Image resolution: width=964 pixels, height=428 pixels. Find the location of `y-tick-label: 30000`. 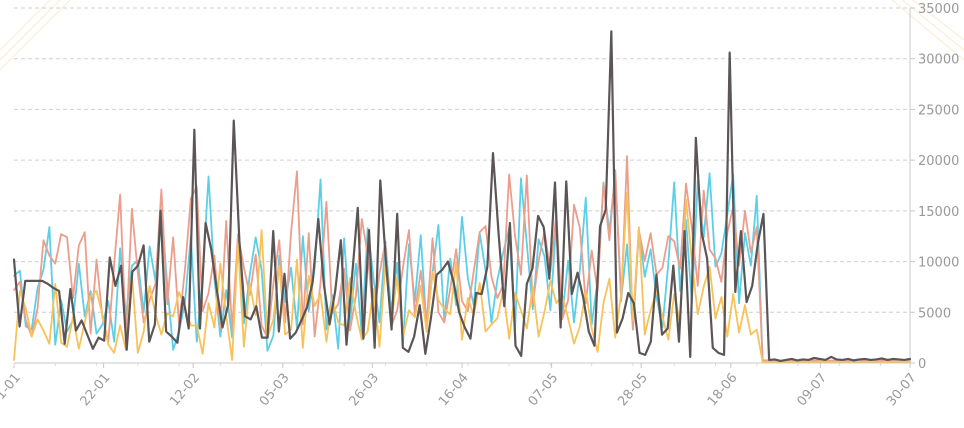

y-tick-label: 30000 is located at coordinates (938, 60).